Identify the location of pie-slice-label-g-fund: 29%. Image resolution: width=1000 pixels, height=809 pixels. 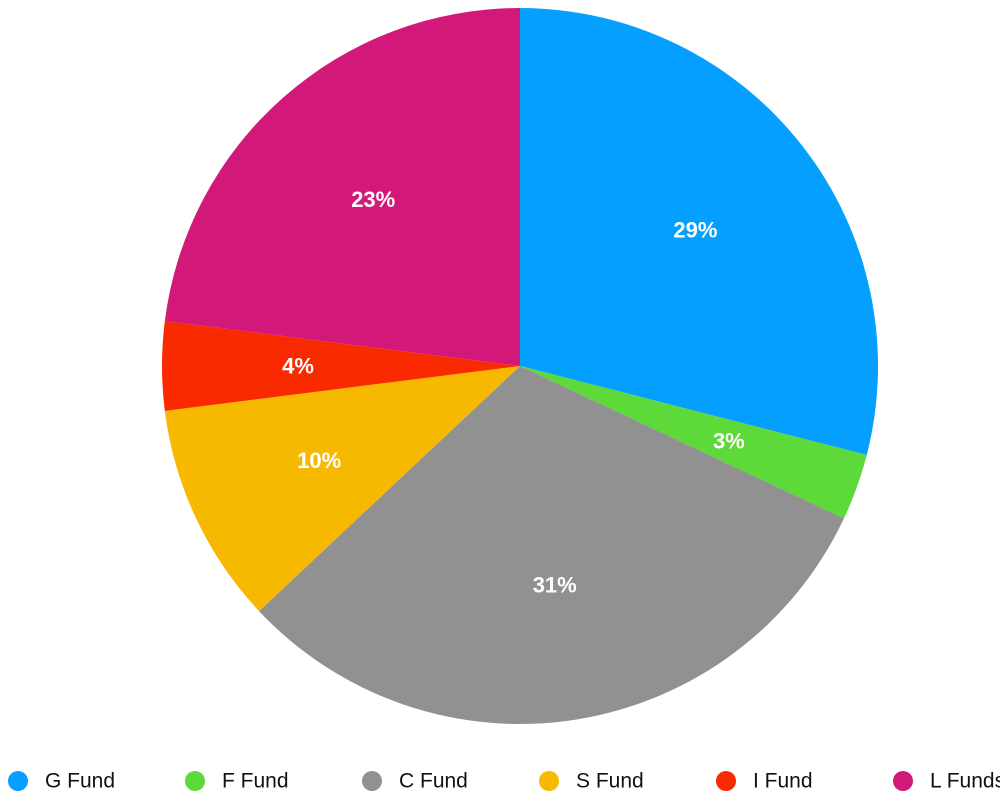
(695, 229).